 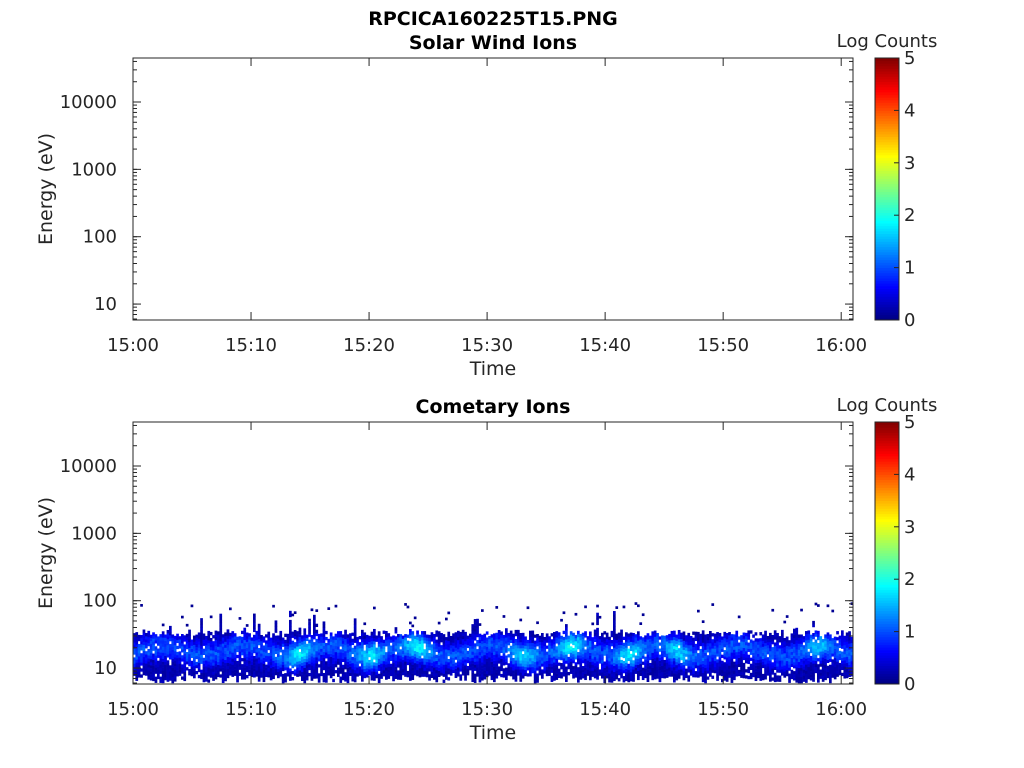 What do you see at coordinates (133, 709) in the screenshot?
I see `x-tick-label: 15:00` at bounding box center [133, 709].